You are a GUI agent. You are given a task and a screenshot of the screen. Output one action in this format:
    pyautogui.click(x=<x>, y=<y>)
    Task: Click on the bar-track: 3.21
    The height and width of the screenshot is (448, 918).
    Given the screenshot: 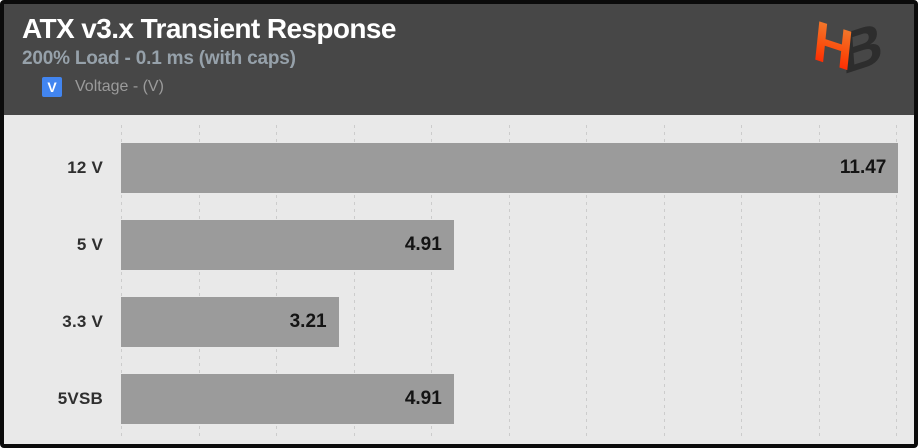 What is the action you would take?
    pyautogui.click(x=517, y=321)
    